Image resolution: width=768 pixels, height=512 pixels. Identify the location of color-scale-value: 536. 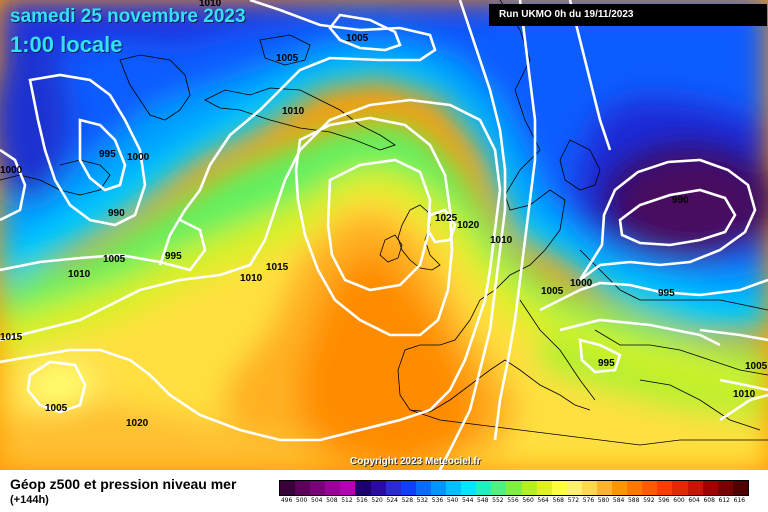
(437, 500).